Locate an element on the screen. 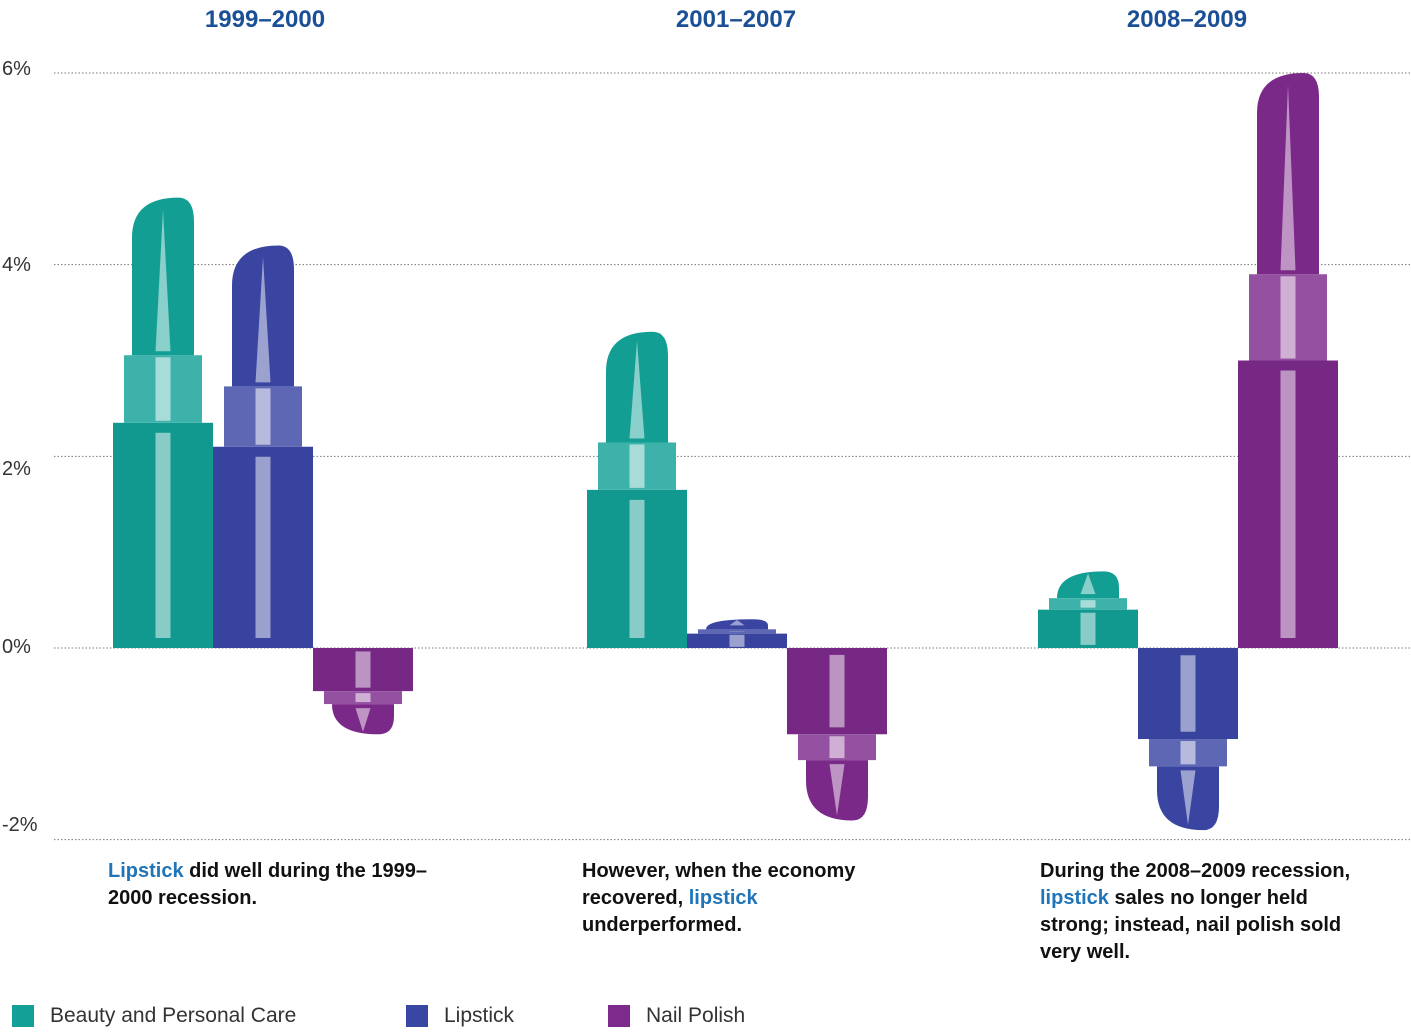  period-title-1999-2000: 1999–2000 is located at coordinates (265, 19).